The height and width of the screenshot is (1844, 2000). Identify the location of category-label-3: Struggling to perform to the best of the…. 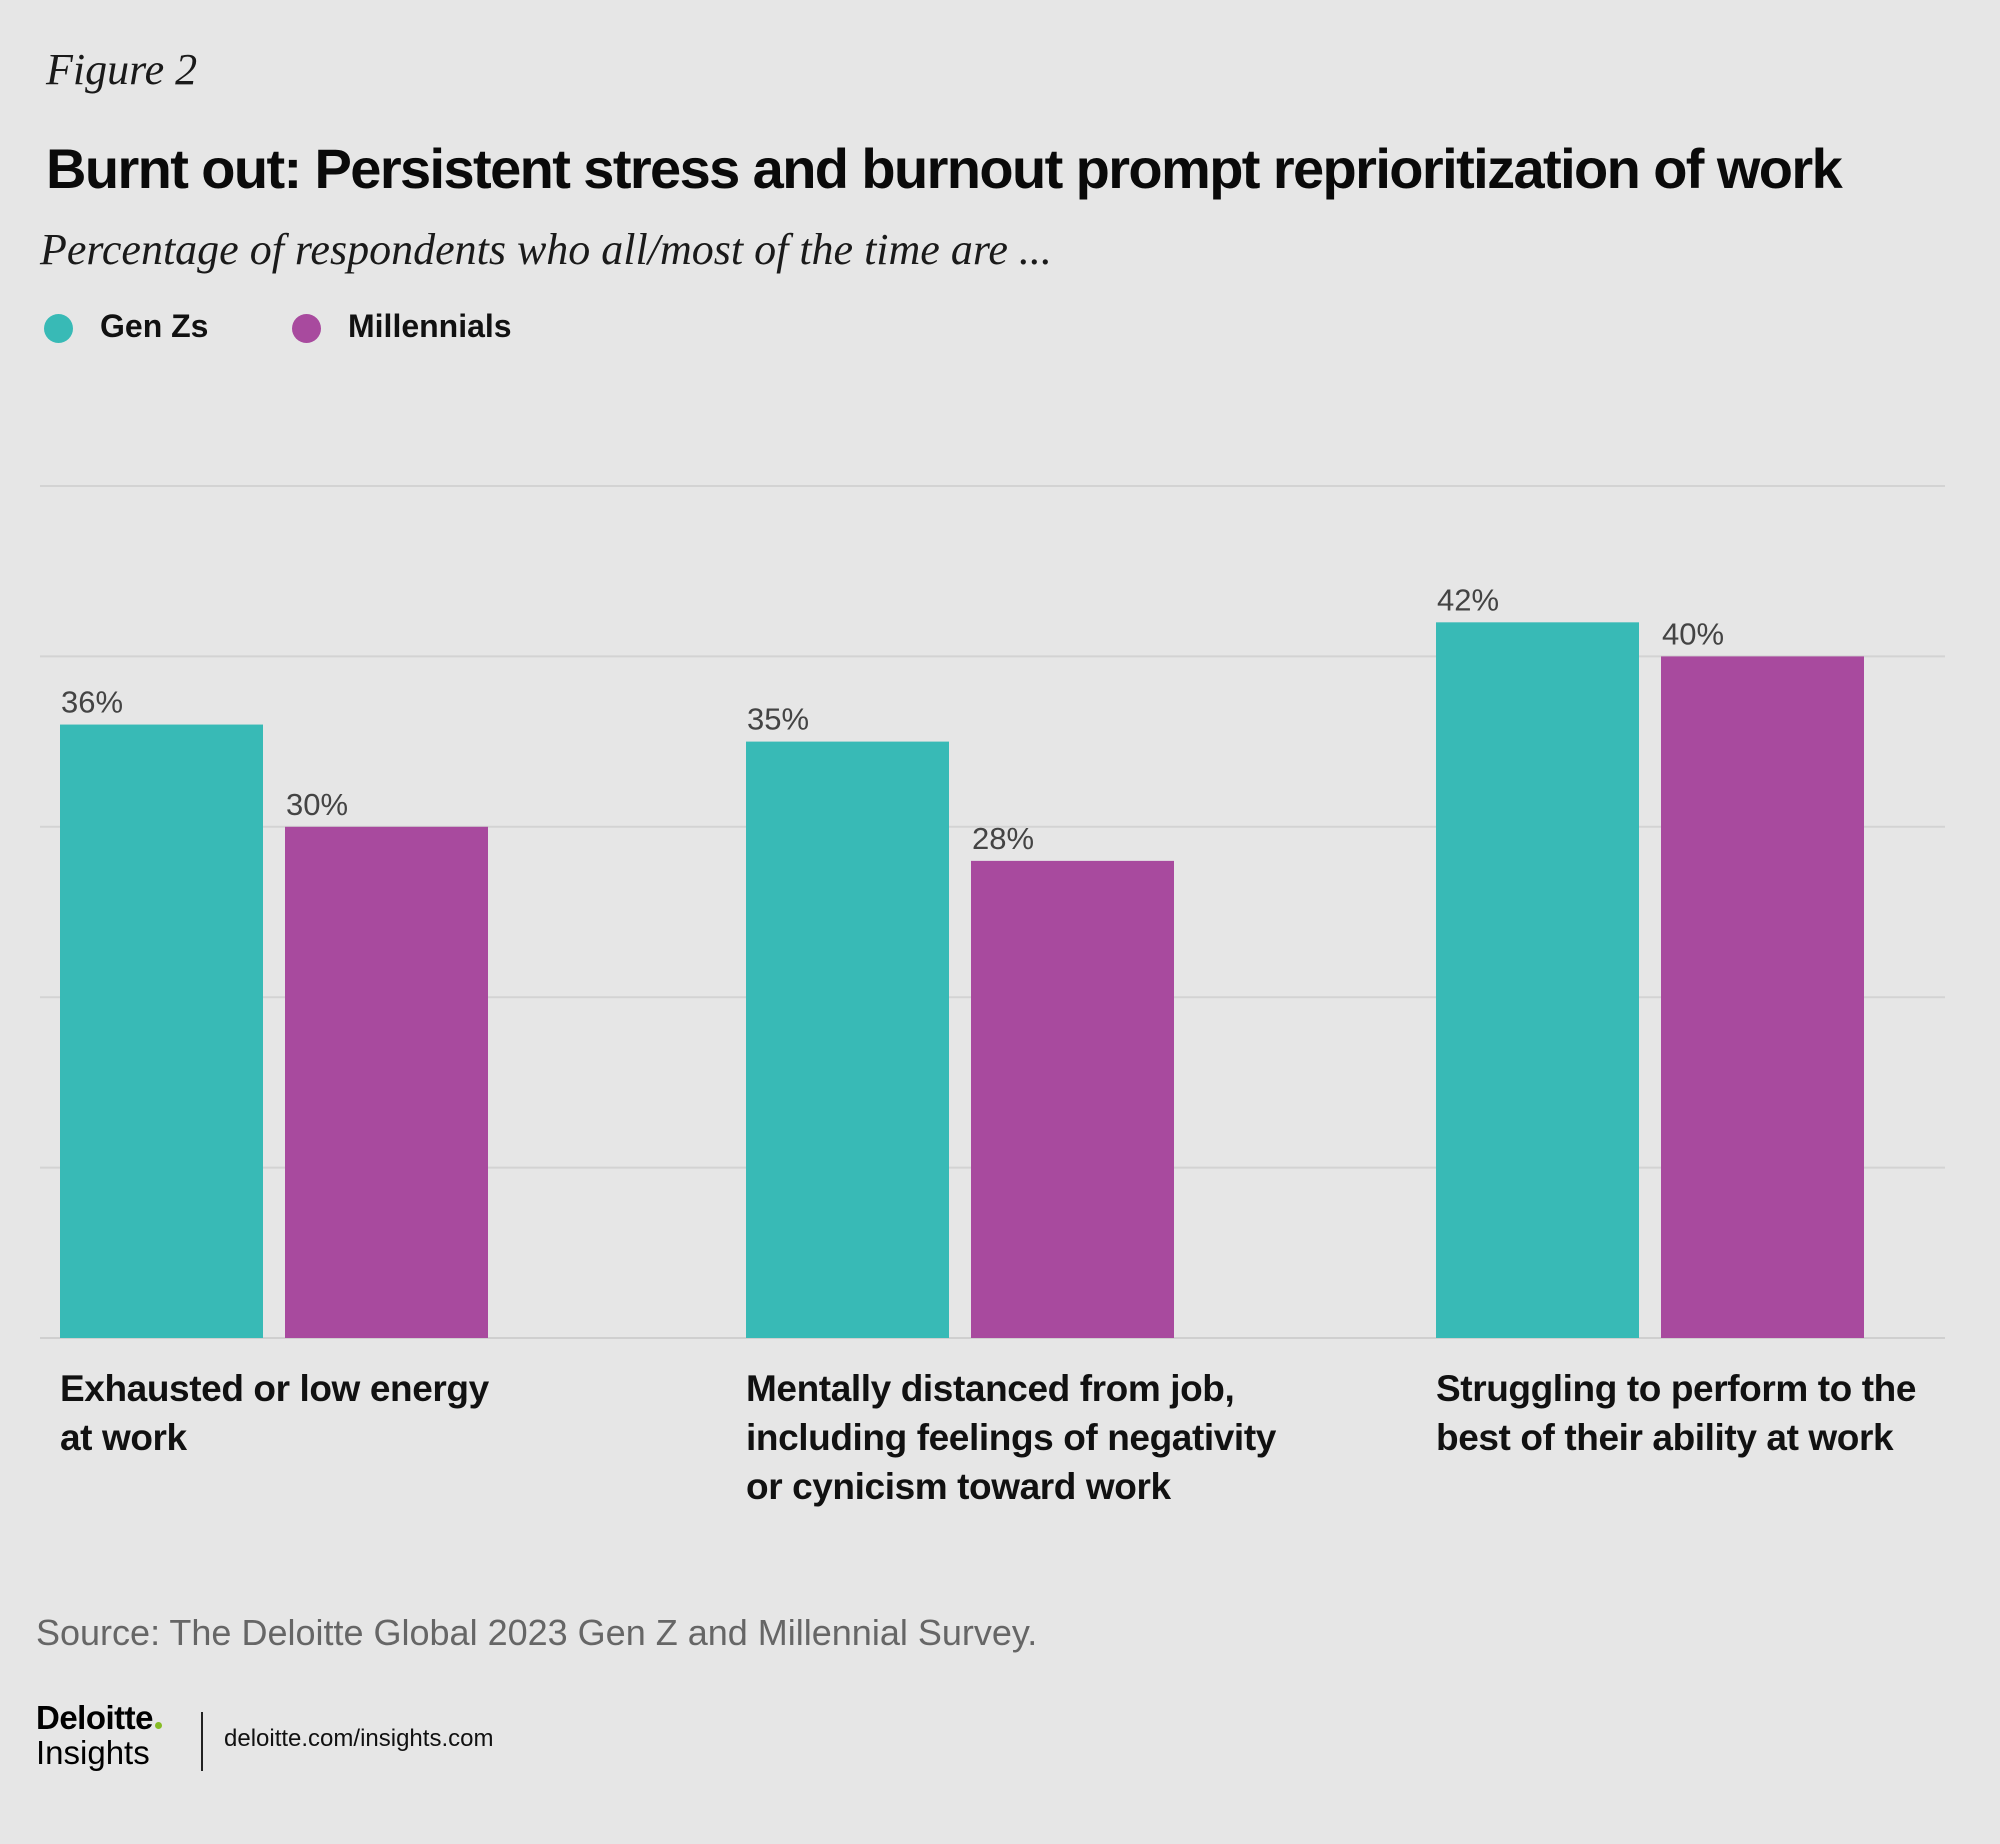
(1716, 1413).